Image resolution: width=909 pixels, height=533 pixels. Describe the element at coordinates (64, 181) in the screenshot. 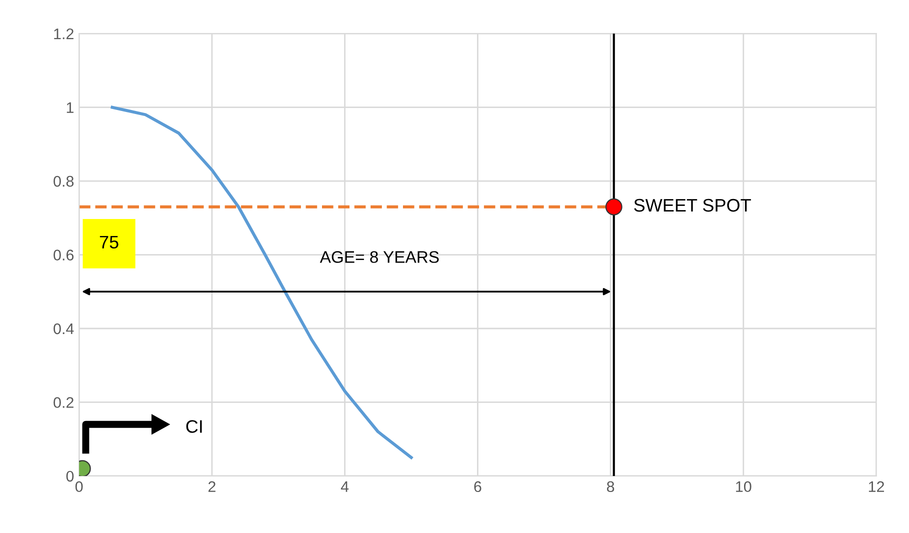

I see `y-tick-label: 0.8` at that location.